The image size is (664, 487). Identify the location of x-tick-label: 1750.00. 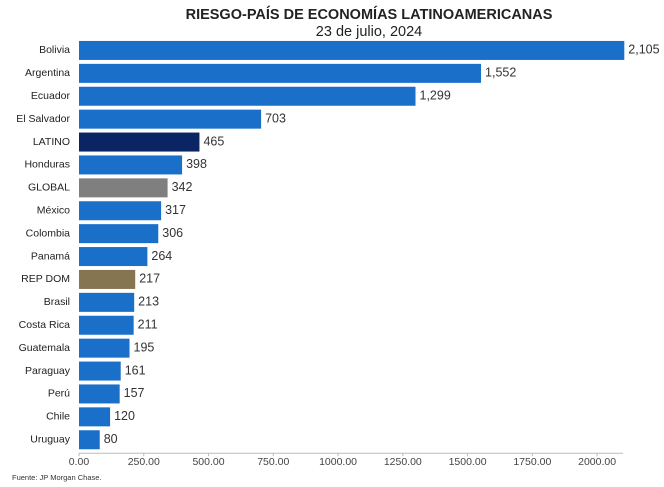
(532, 462).